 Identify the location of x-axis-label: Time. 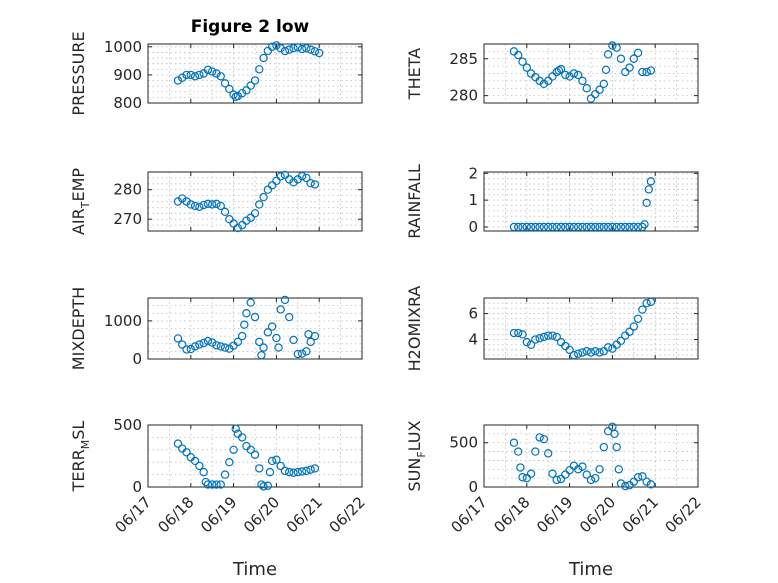
(590, 569).